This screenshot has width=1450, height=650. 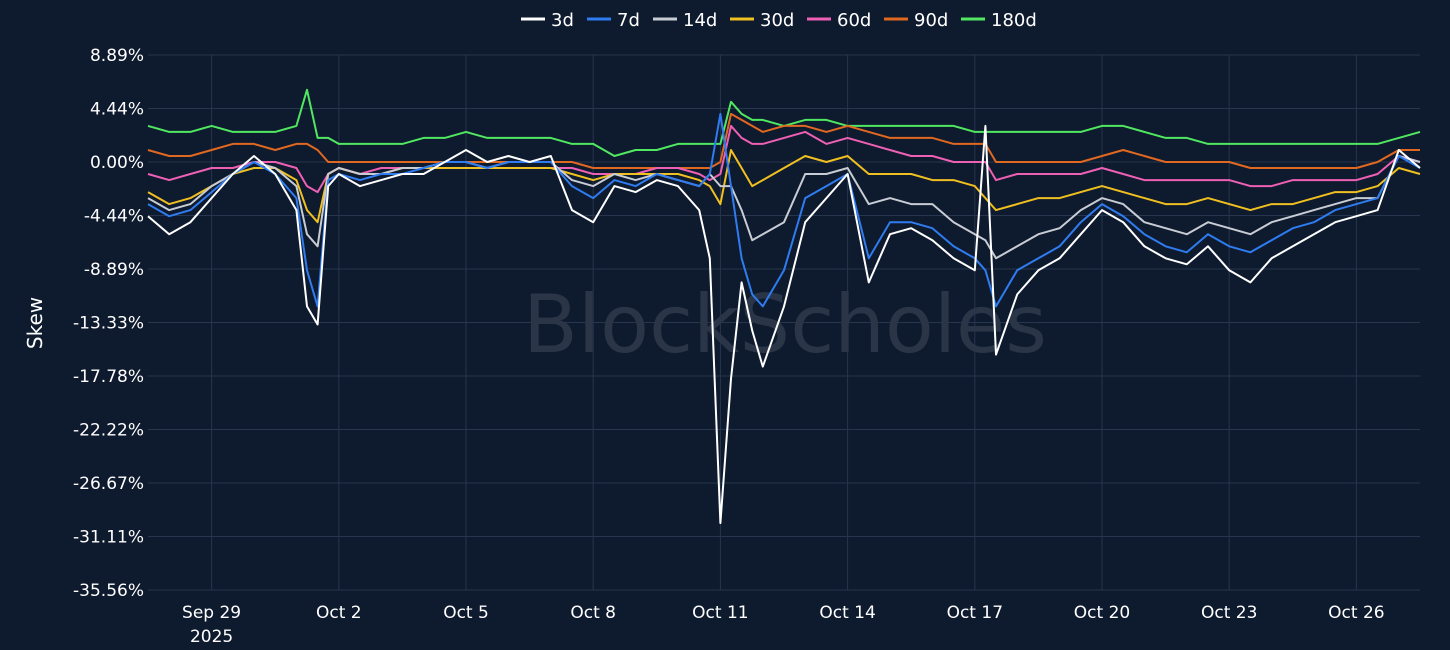 I want to click on x-tick-label: Oct 5, so click(x=466, y=613).